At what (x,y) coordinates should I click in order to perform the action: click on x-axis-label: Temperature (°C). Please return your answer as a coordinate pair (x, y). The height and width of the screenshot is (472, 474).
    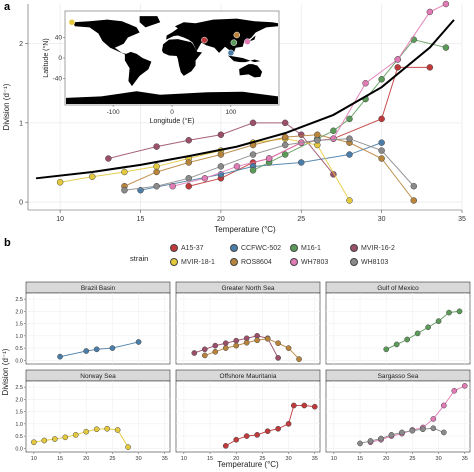
    Looking at the image, I should click on (248, 464).